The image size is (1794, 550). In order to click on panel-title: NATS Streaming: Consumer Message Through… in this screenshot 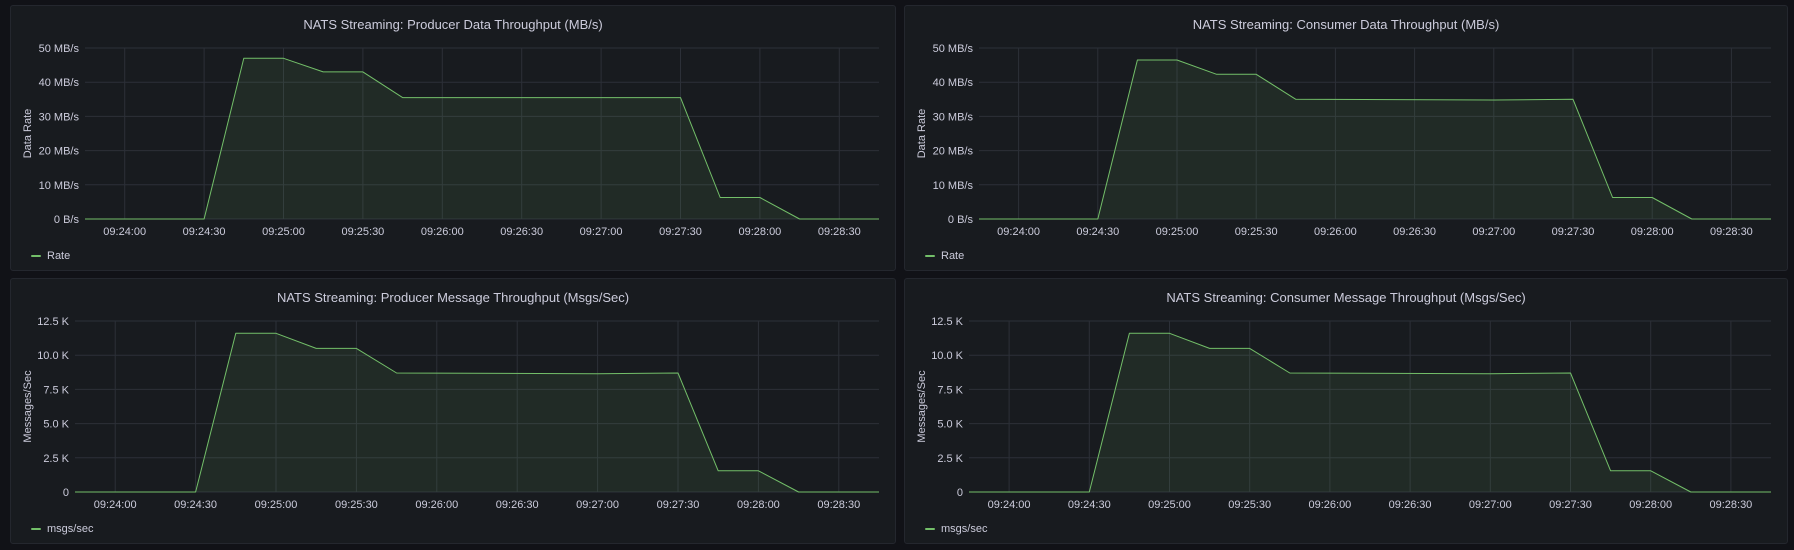, I will do `click(1346, 297)`.